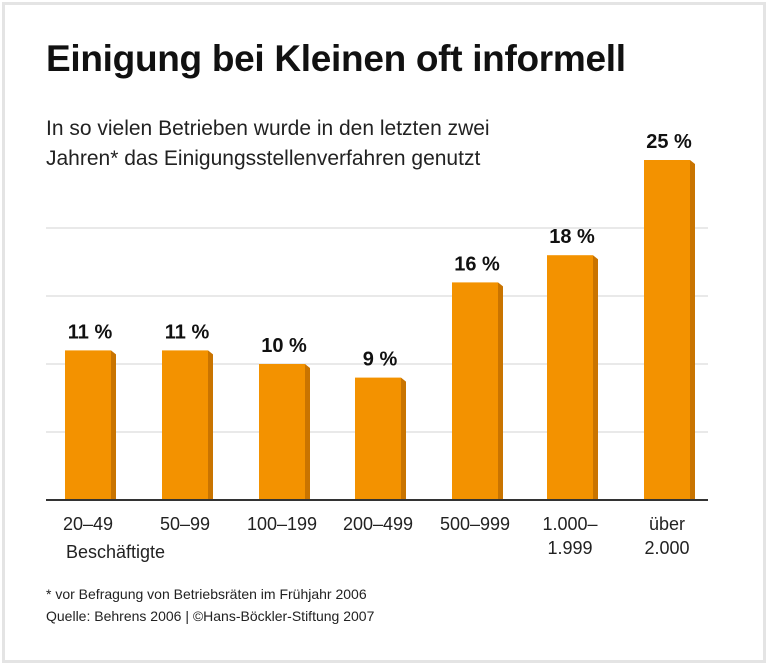 The width and height of the screenshot is (768, 665). I want to click on data-label: 9 %, so click(380, 360).